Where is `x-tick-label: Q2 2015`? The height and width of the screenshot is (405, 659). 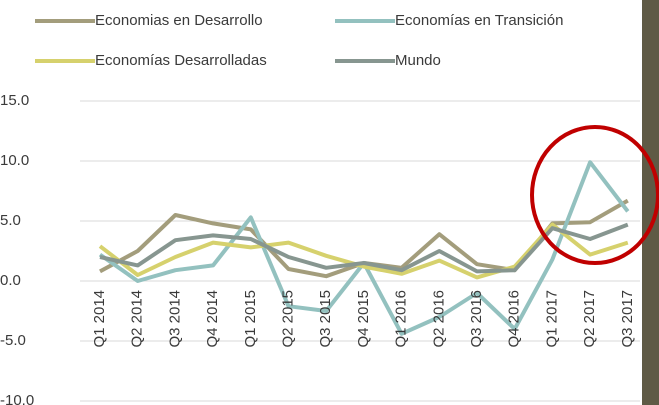
x-tick-label: Q2 2015 is located at coordinates (287, 319).